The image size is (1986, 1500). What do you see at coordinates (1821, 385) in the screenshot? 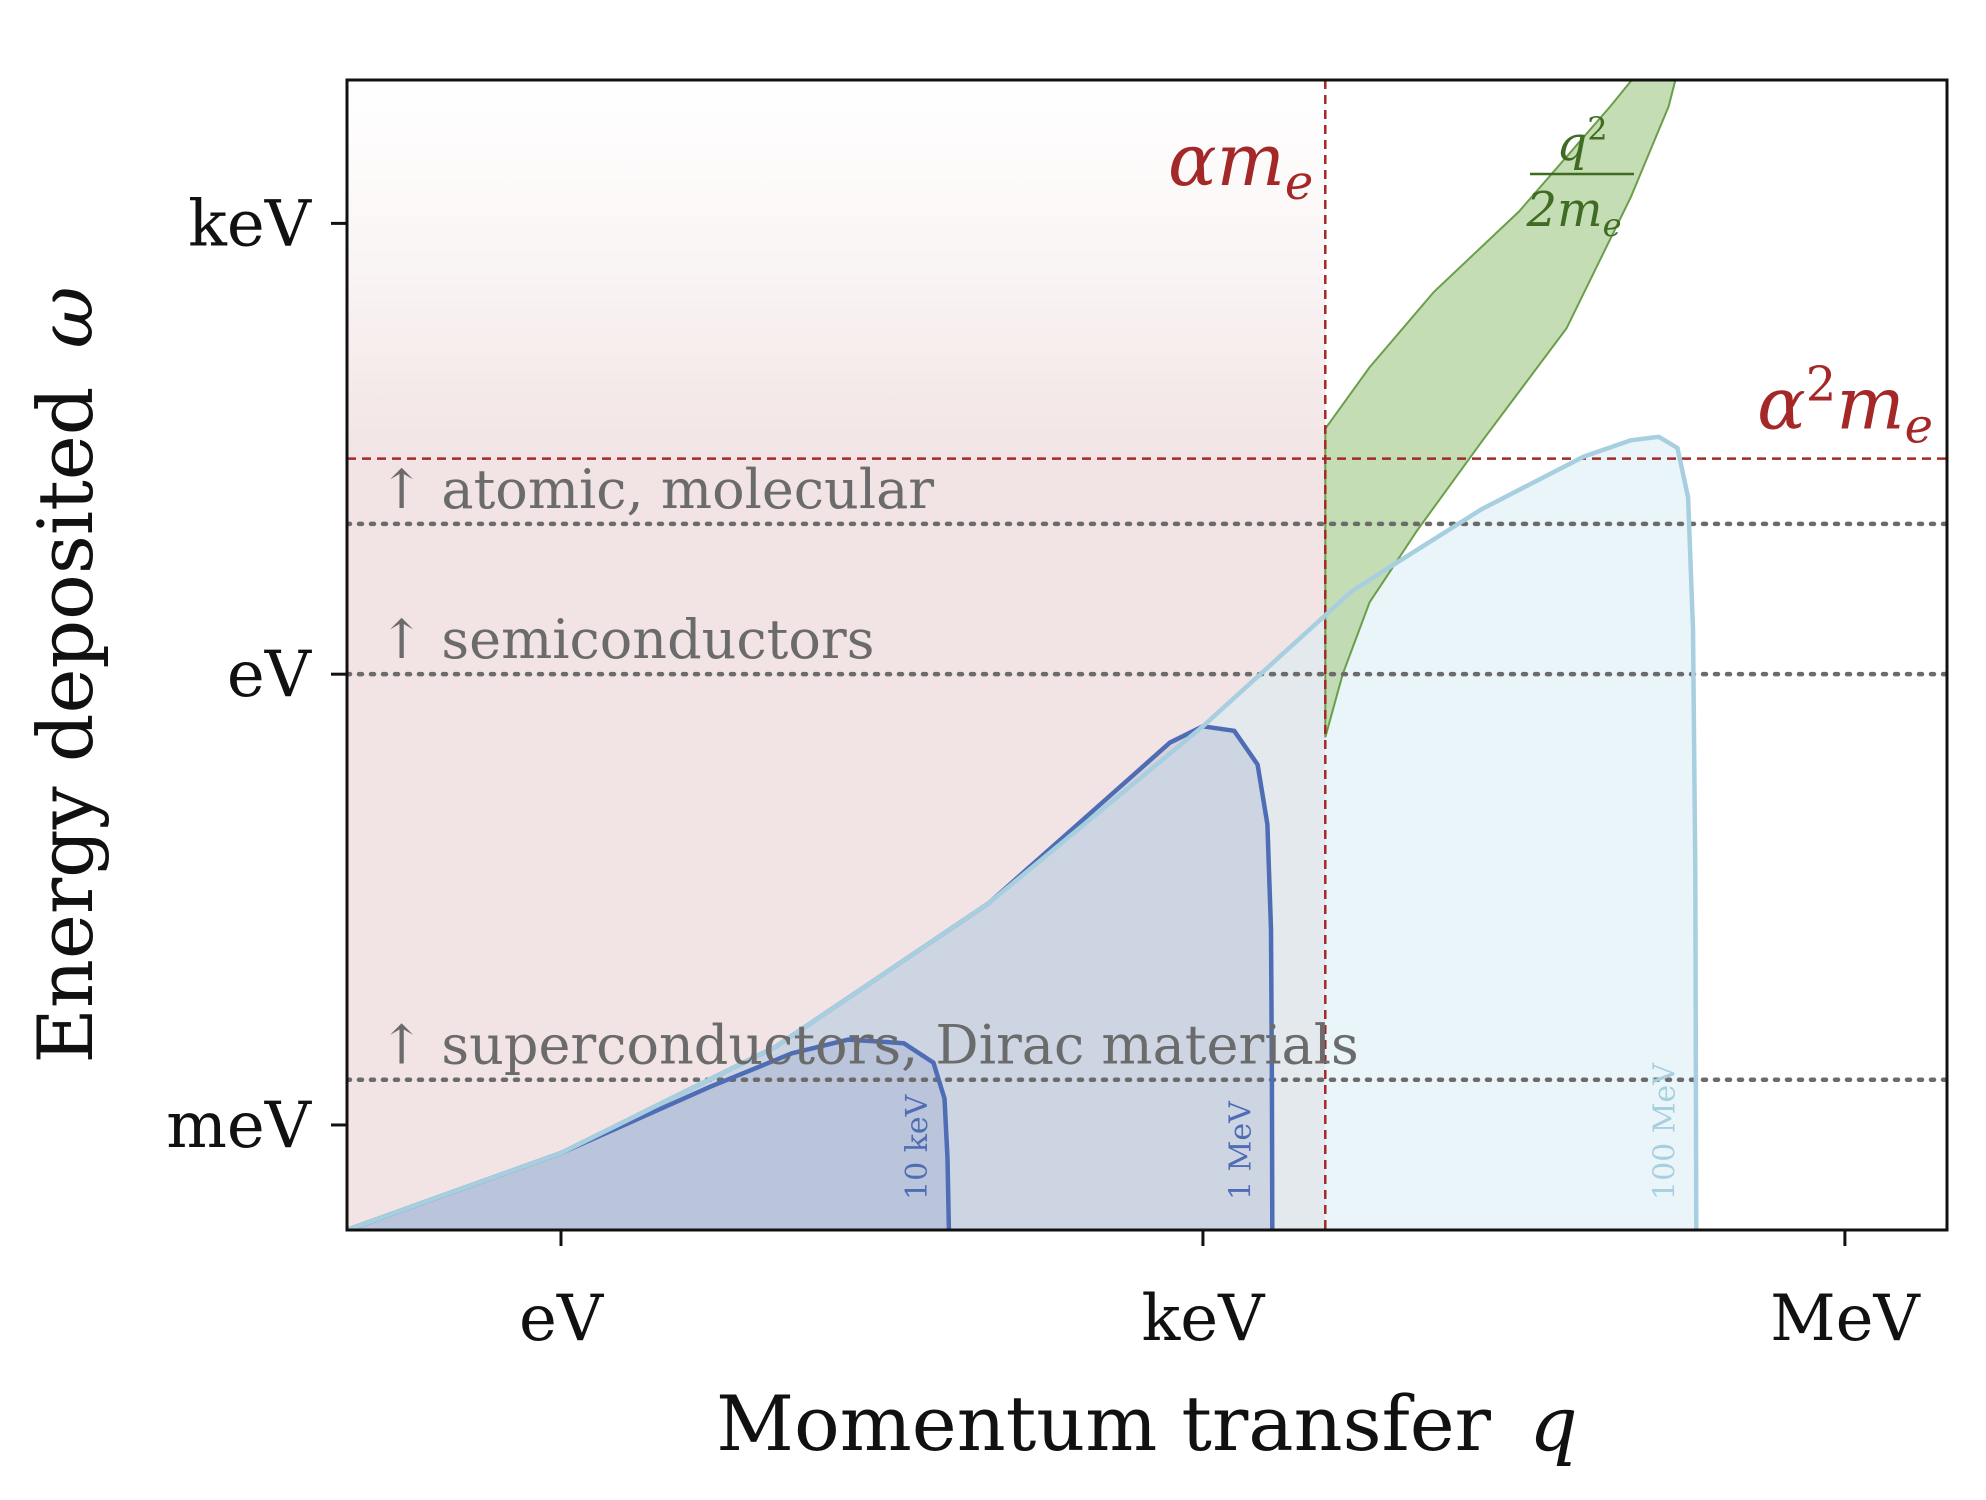
I see `alpha2-me-label-sup: 2` at bounding box center [1821, 385].